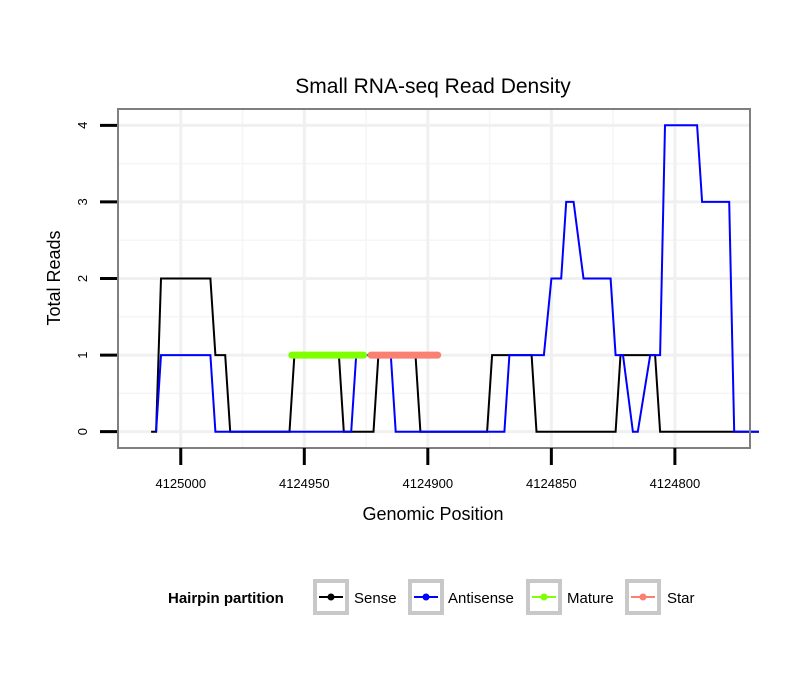  I want to click on y-tick-label: 1, so click(82, 354).